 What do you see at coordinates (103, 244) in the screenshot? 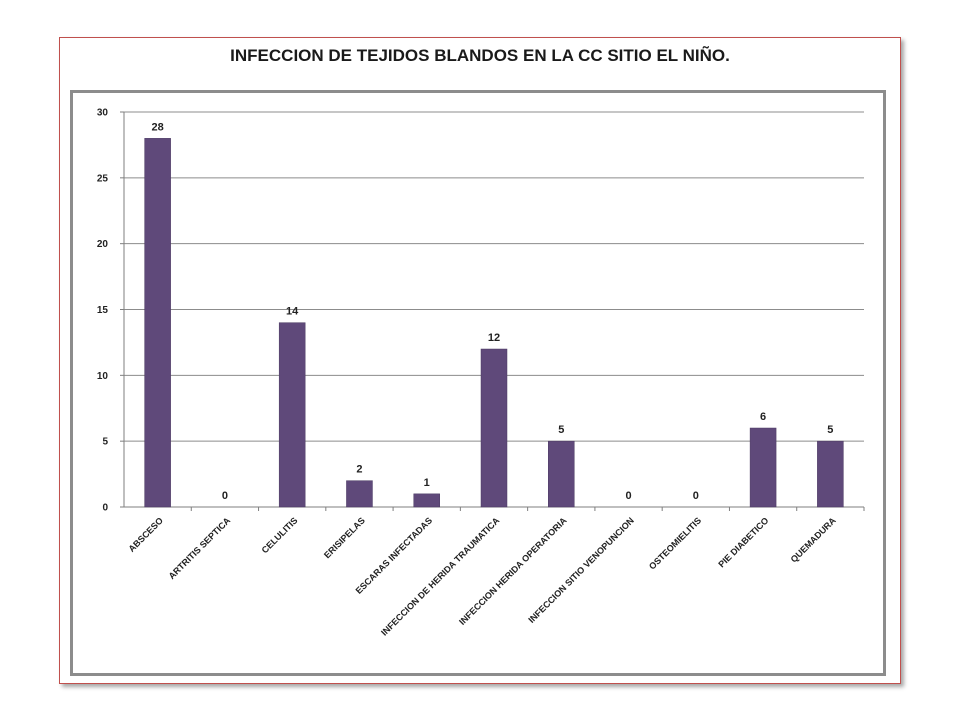
I see `y-tick-label: 20` at bounding box center [103, 244].